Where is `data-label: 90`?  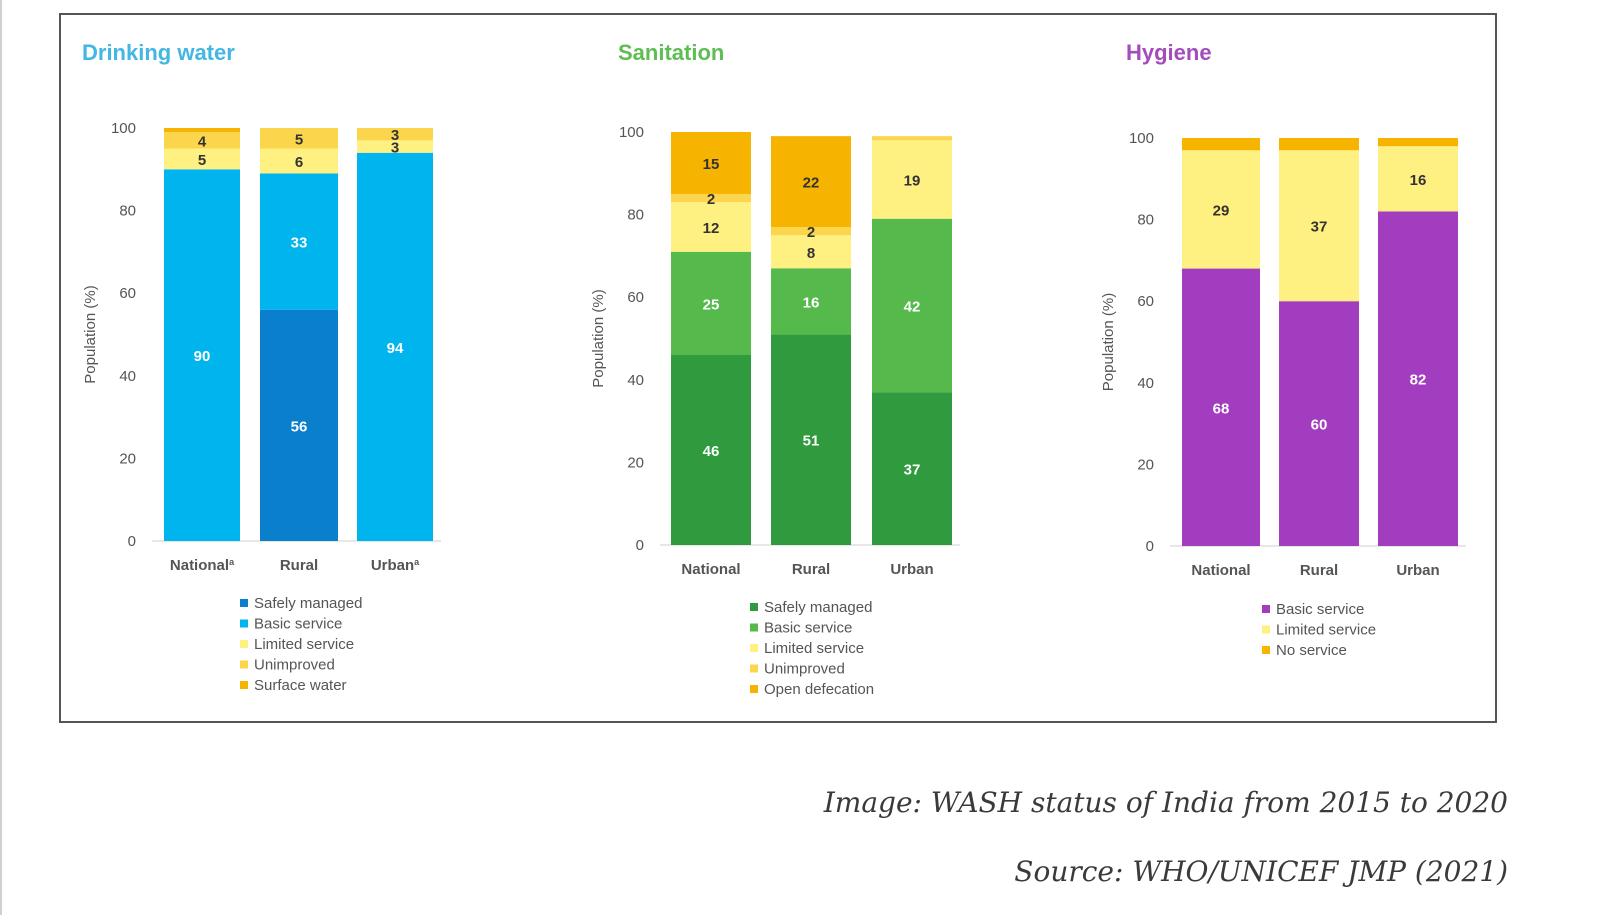
data-label: 90 is located at coordinates (202, 356).